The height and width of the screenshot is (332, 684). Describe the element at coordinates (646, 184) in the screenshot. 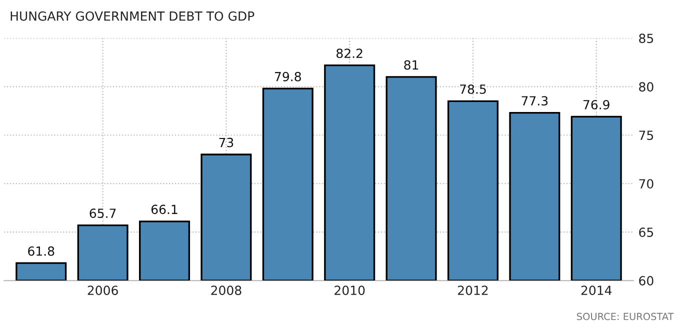

I see `y-tick-label: 70` at that location.